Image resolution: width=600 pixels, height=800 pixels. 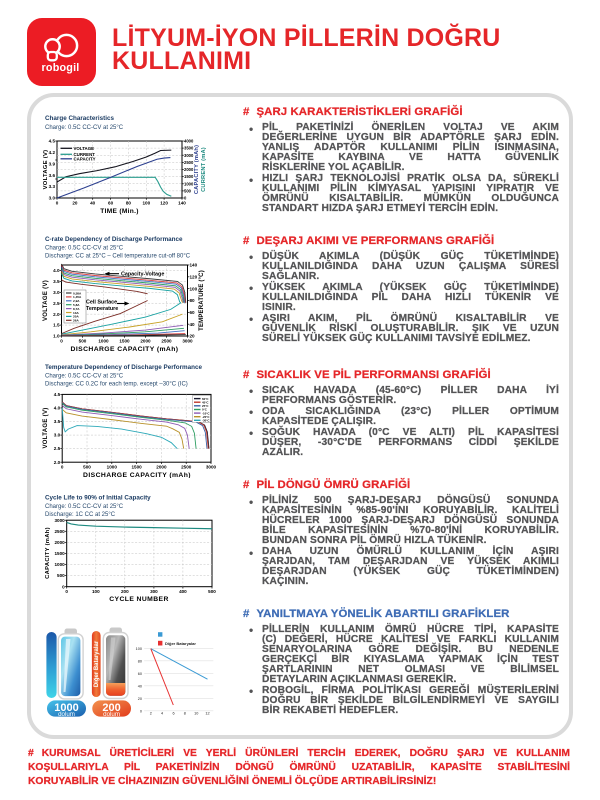 I want to click on svg-text: 2,9A, so click(x=76, y=301).